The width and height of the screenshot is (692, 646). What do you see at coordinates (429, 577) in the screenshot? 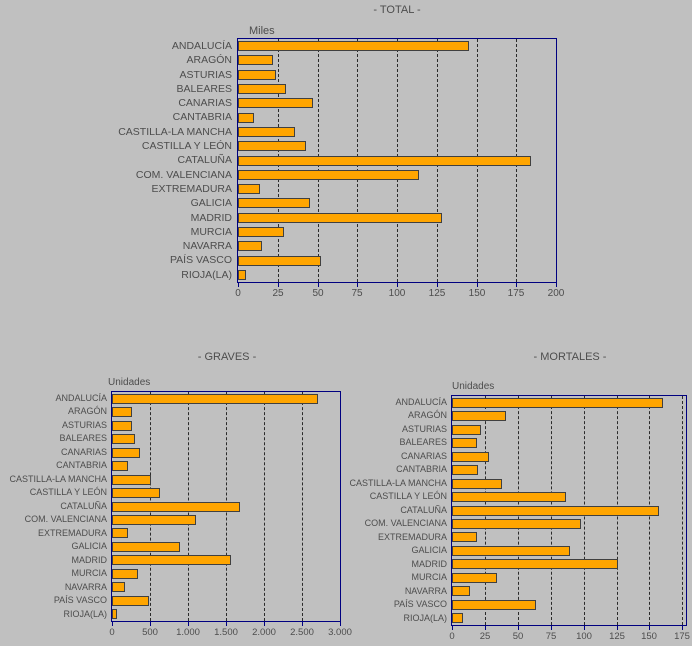
I see `category-label: MURCIA` at bounding box center [429, 577].